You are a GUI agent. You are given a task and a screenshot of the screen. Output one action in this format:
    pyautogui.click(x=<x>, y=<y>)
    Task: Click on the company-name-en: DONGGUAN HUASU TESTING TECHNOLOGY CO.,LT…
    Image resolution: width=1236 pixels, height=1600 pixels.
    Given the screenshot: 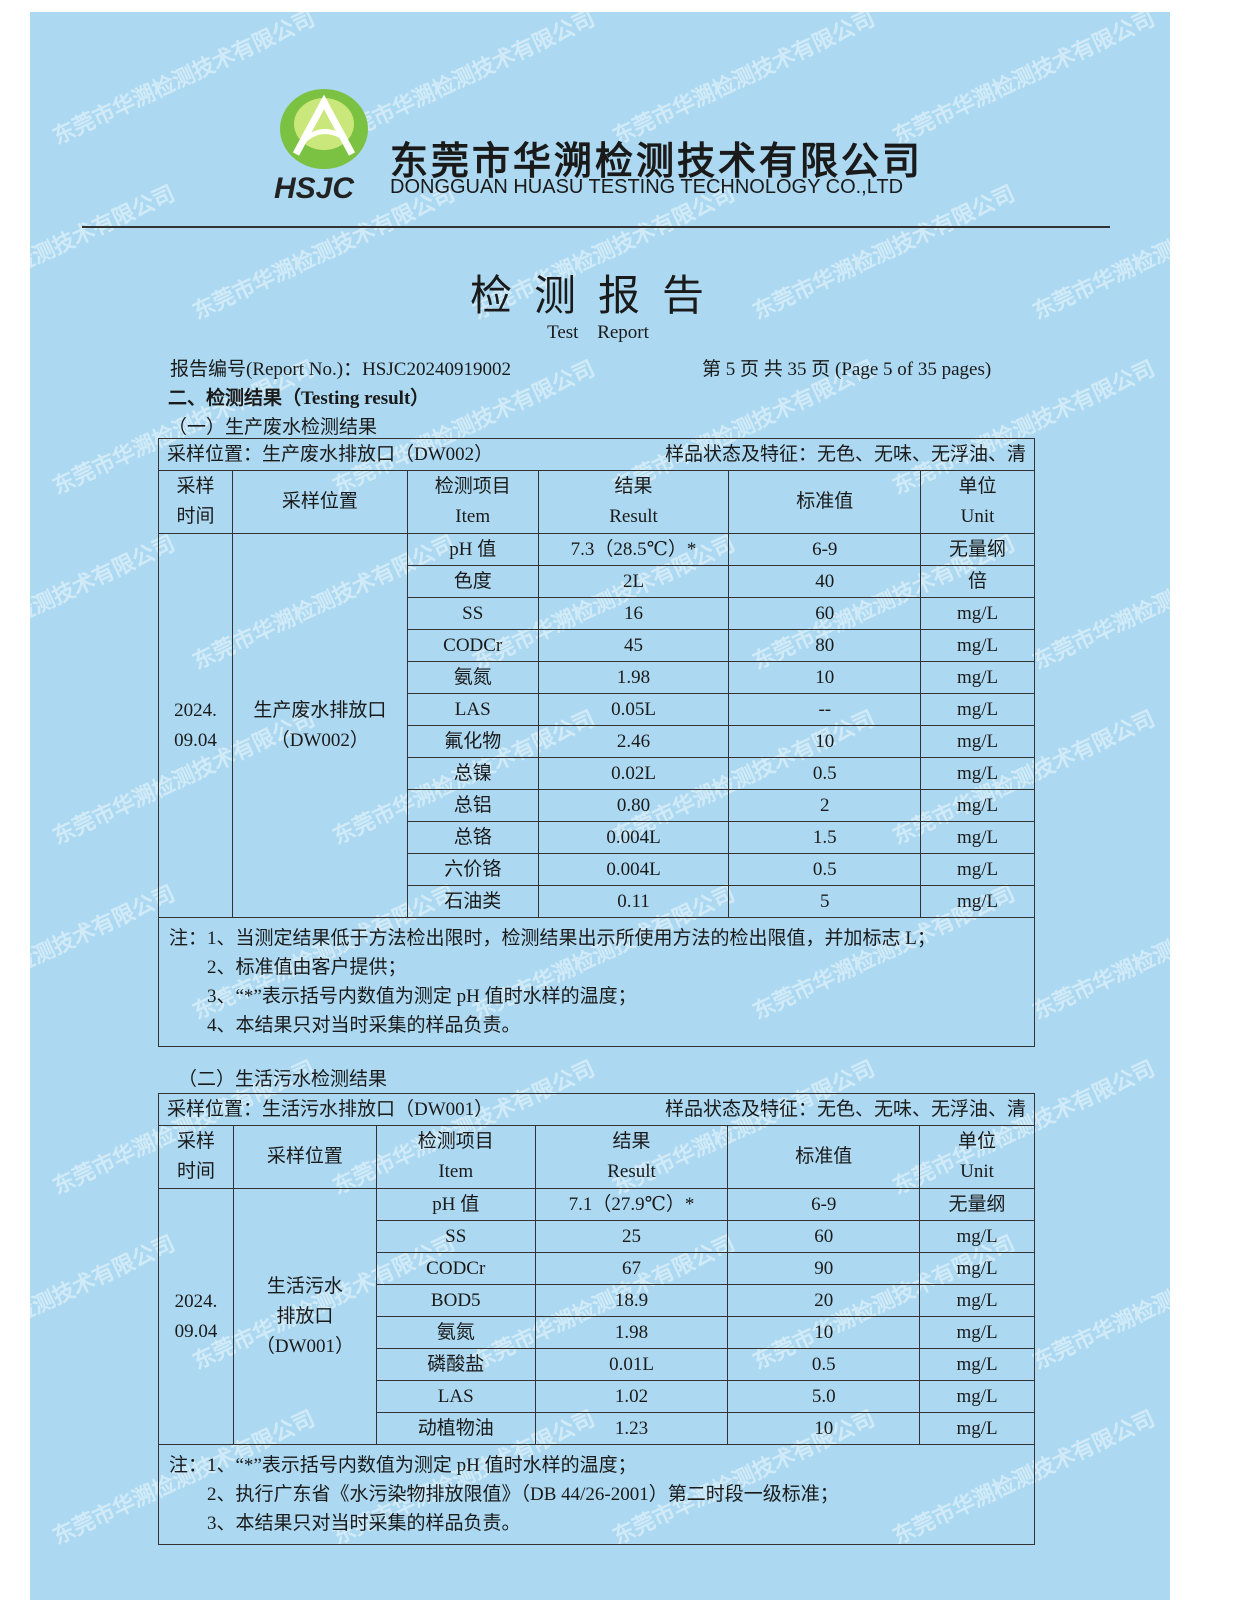 What is the action you would take?
    pyautogui.click(x=647, y=187)
    